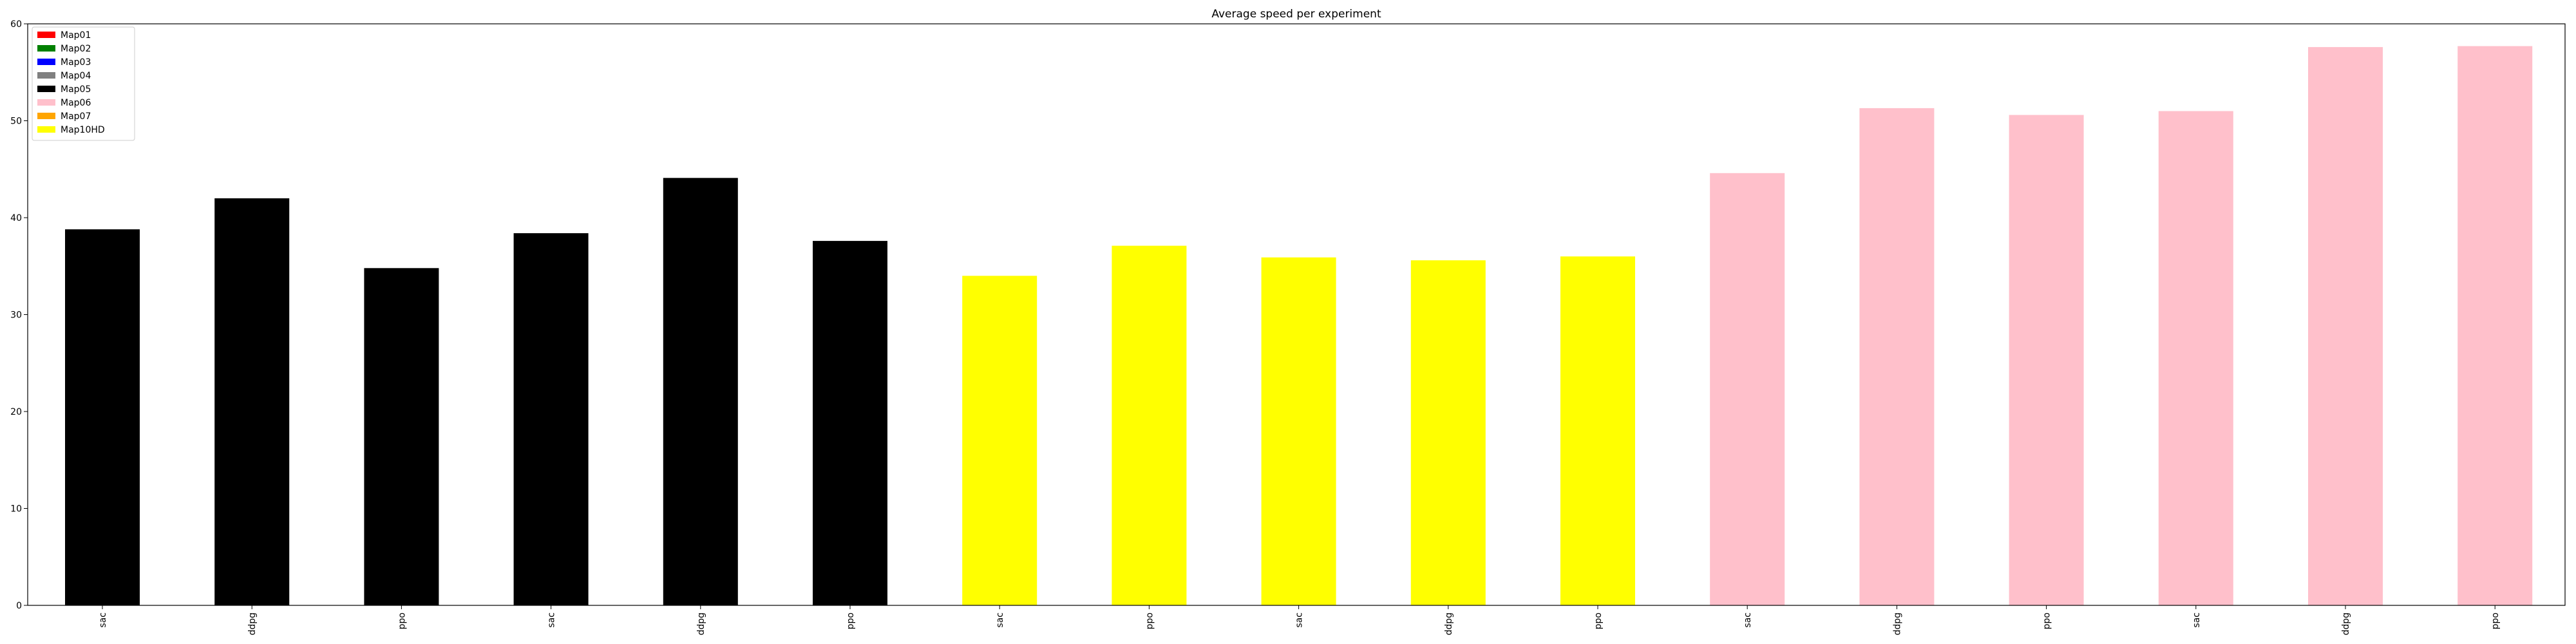  I want to click on legend-label: Map10HD, so click(83, 130).